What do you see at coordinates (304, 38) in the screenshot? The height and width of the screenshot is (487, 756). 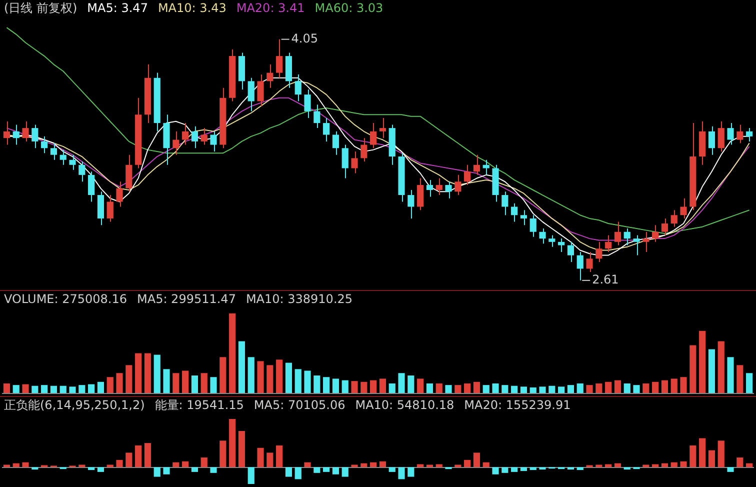 I see `annotation: 4.05` at bounding box center [304, 38].